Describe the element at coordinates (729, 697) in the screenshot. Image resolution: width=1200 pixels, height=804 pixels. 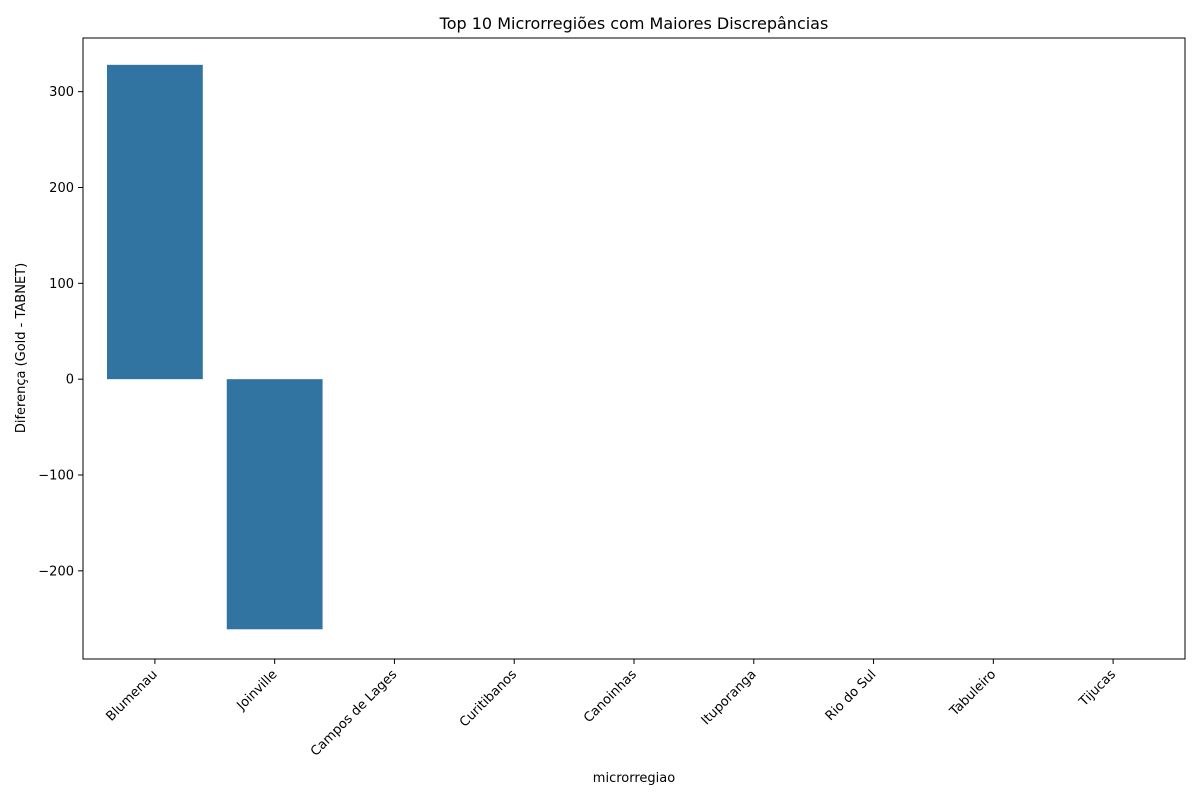
I see `x-tick-label: Ituporanga` at that location.